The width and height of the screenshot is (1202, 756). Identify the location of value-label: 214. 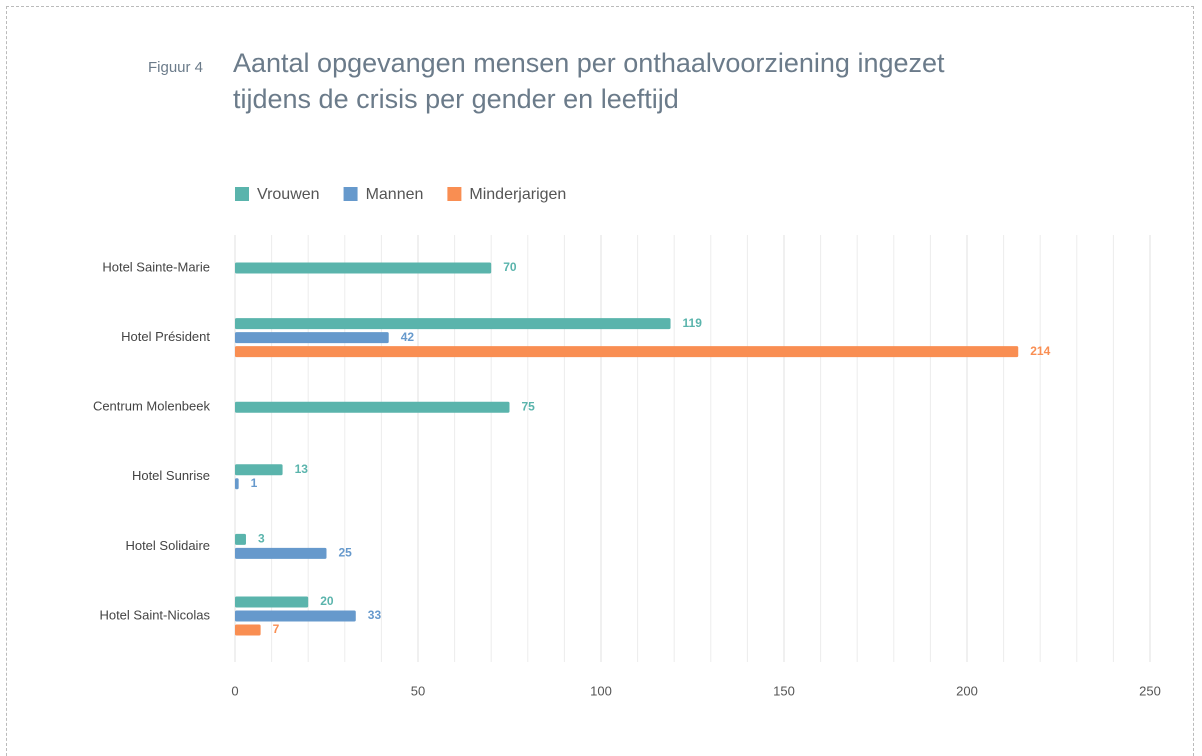
(1040, 351).